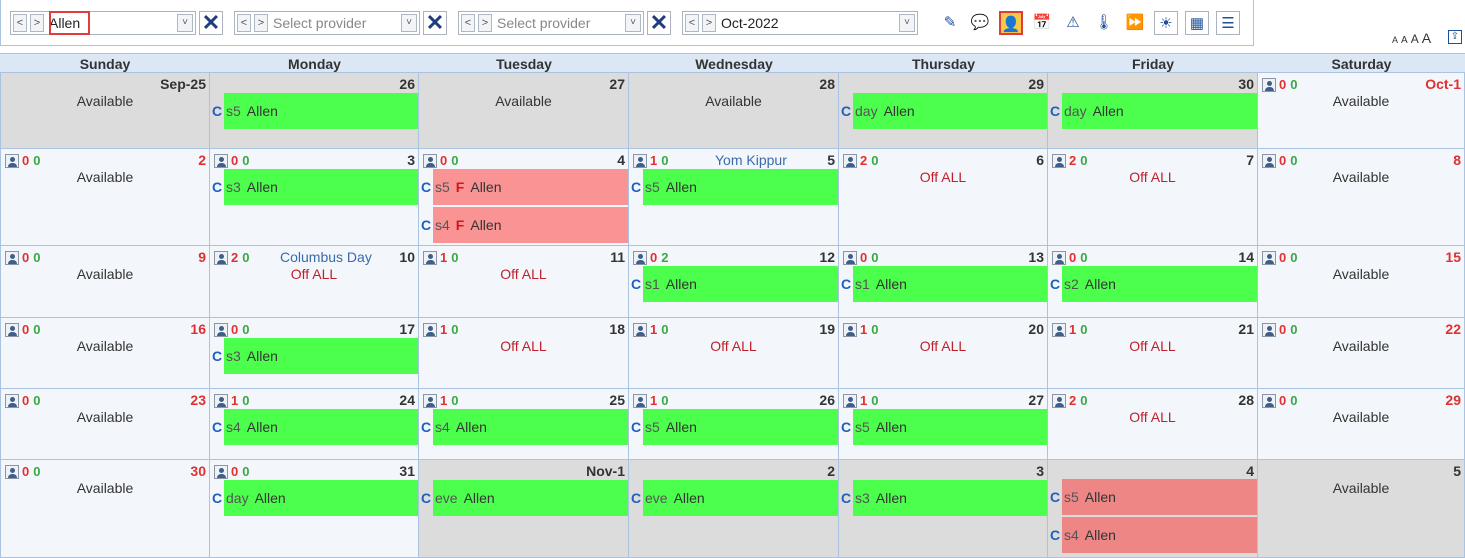  I want to click on day-cell: 29 0 0 Available, so click(1361, 424).